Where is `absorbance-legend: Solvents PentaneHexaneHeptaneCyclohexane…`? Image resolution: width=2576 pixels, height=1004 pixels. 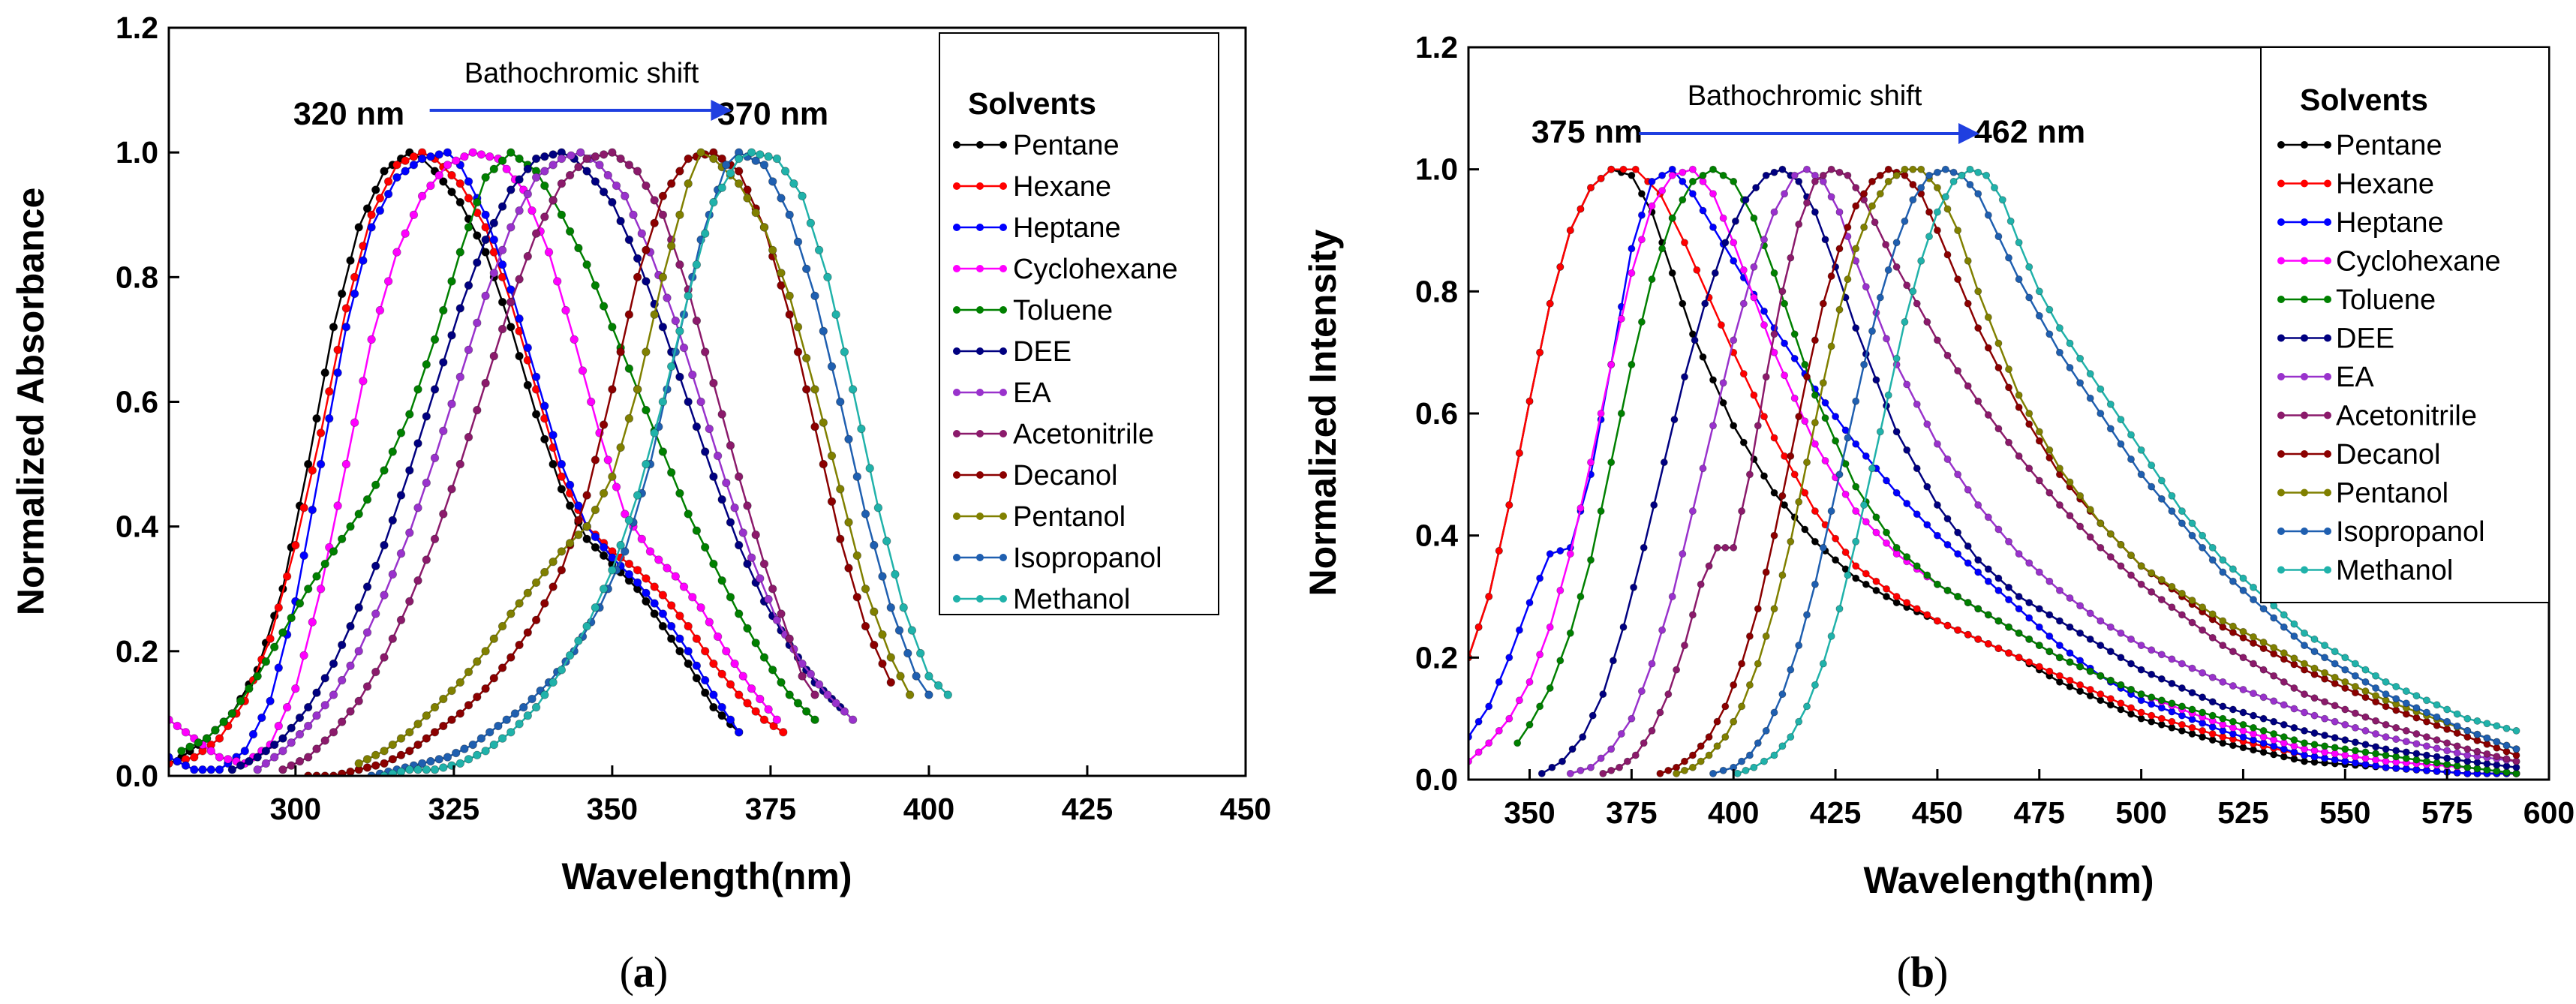 absorbance-legend: Solvents PentaneHexaneHeptaneCyclohexane… is located at coordinates (1079, 323).